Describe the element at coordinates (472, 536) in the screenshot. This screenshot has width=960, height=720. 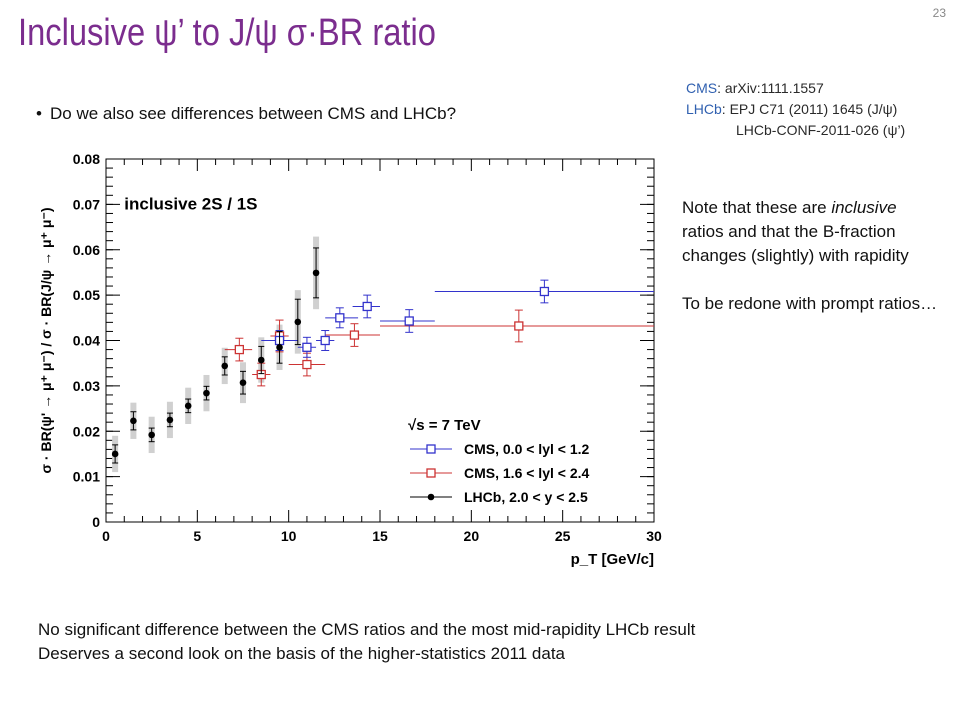
I see `x-tick-label: 20` at that location.